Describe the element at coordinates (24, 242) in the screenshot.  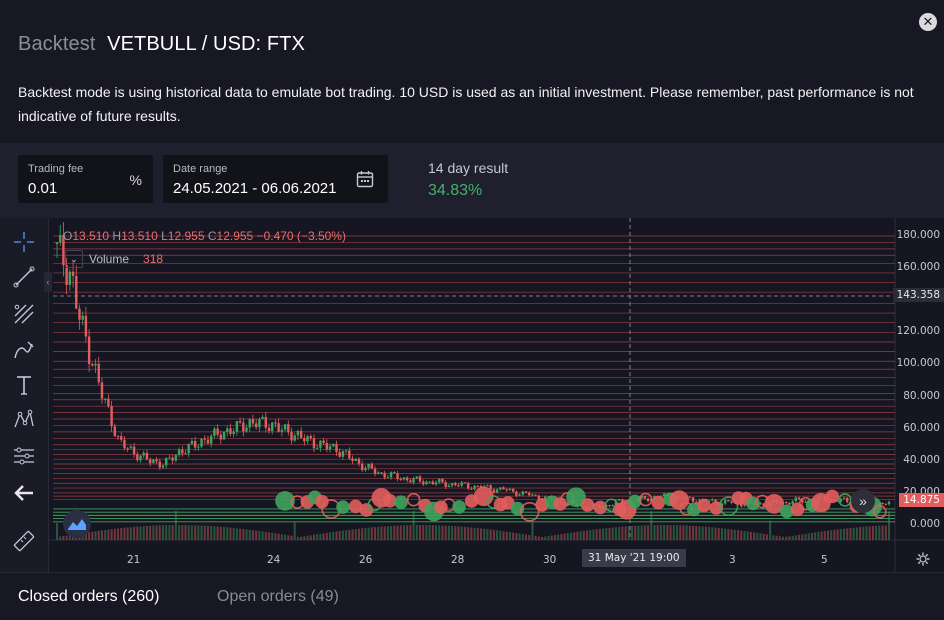
I see `crosshair-icon` at that location.